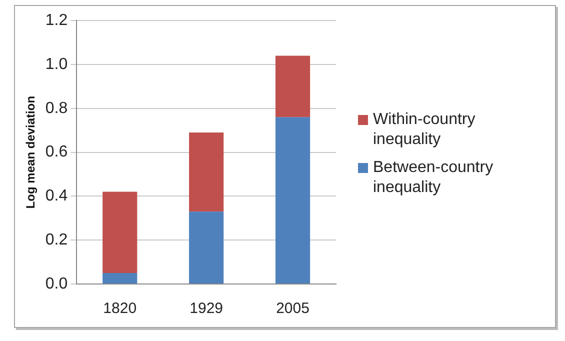  What do you see at coordinates (56, 21) in the screenshot?
I see `y-tick-label: 1.2` at bounding box center [56, 21].